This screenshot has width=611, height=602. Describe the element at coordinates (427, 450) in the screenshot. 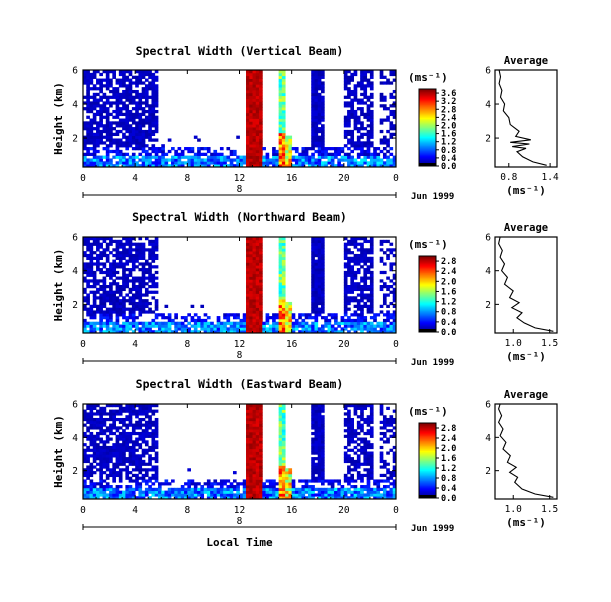

I see `colorbar-segment` at that location.